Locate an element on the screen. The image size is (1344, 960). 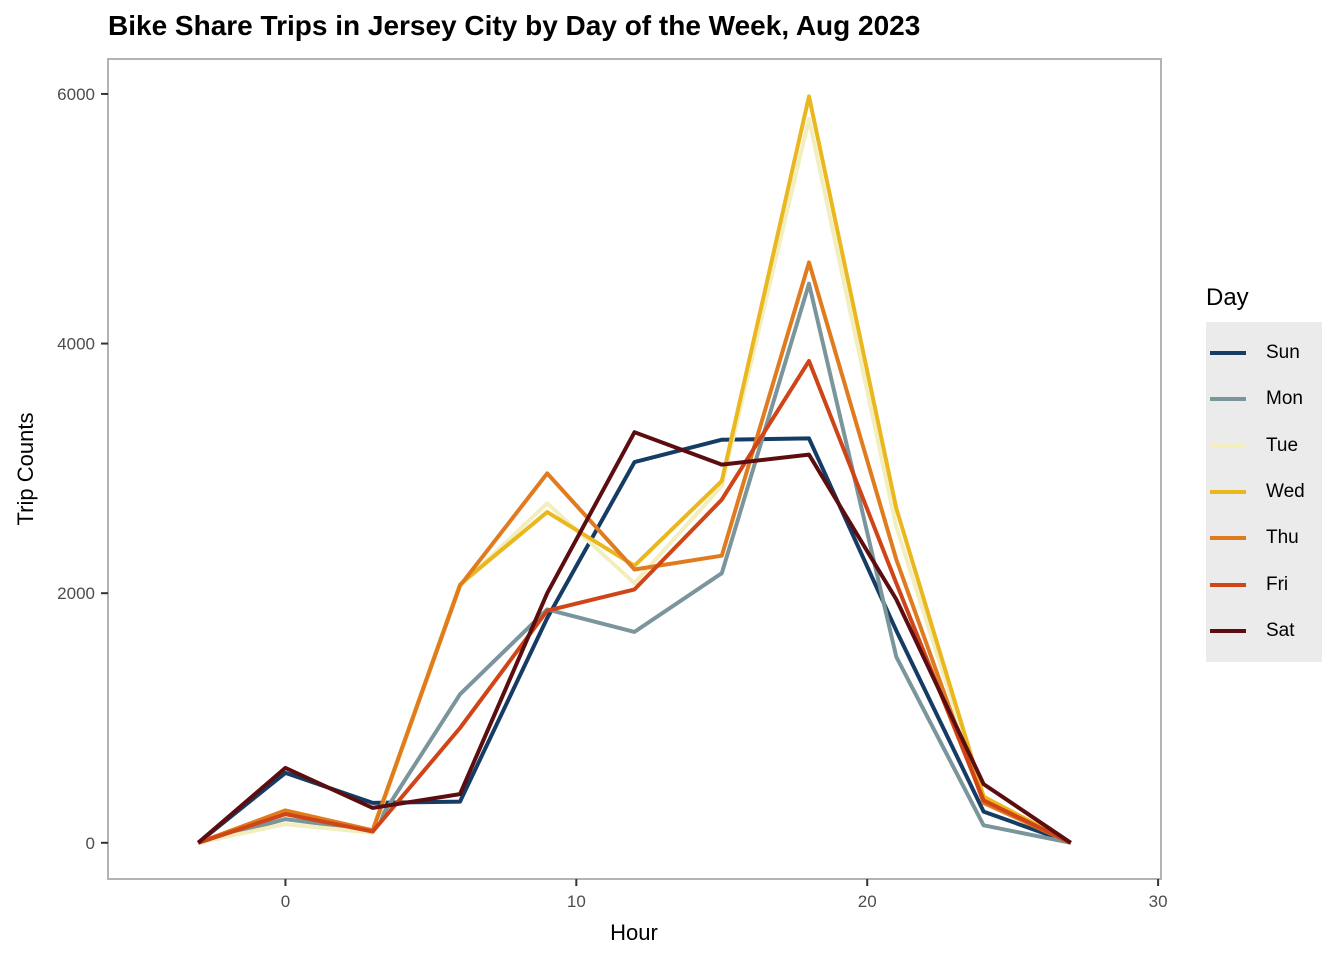
y-axis-title: Trip Counts is located at coordinates (25, 469).